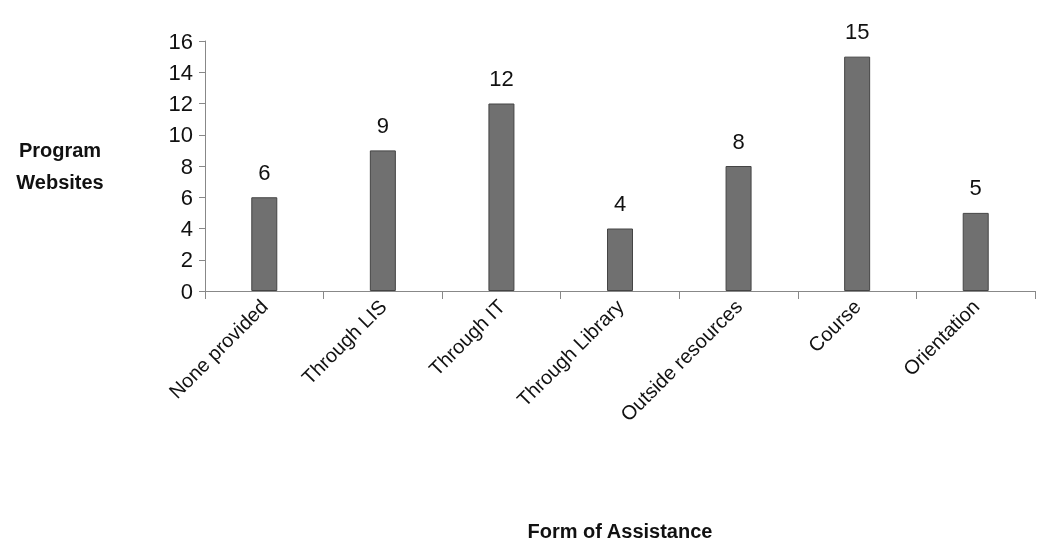  I want to click on y-tick-label: 16, so click(180, 41).